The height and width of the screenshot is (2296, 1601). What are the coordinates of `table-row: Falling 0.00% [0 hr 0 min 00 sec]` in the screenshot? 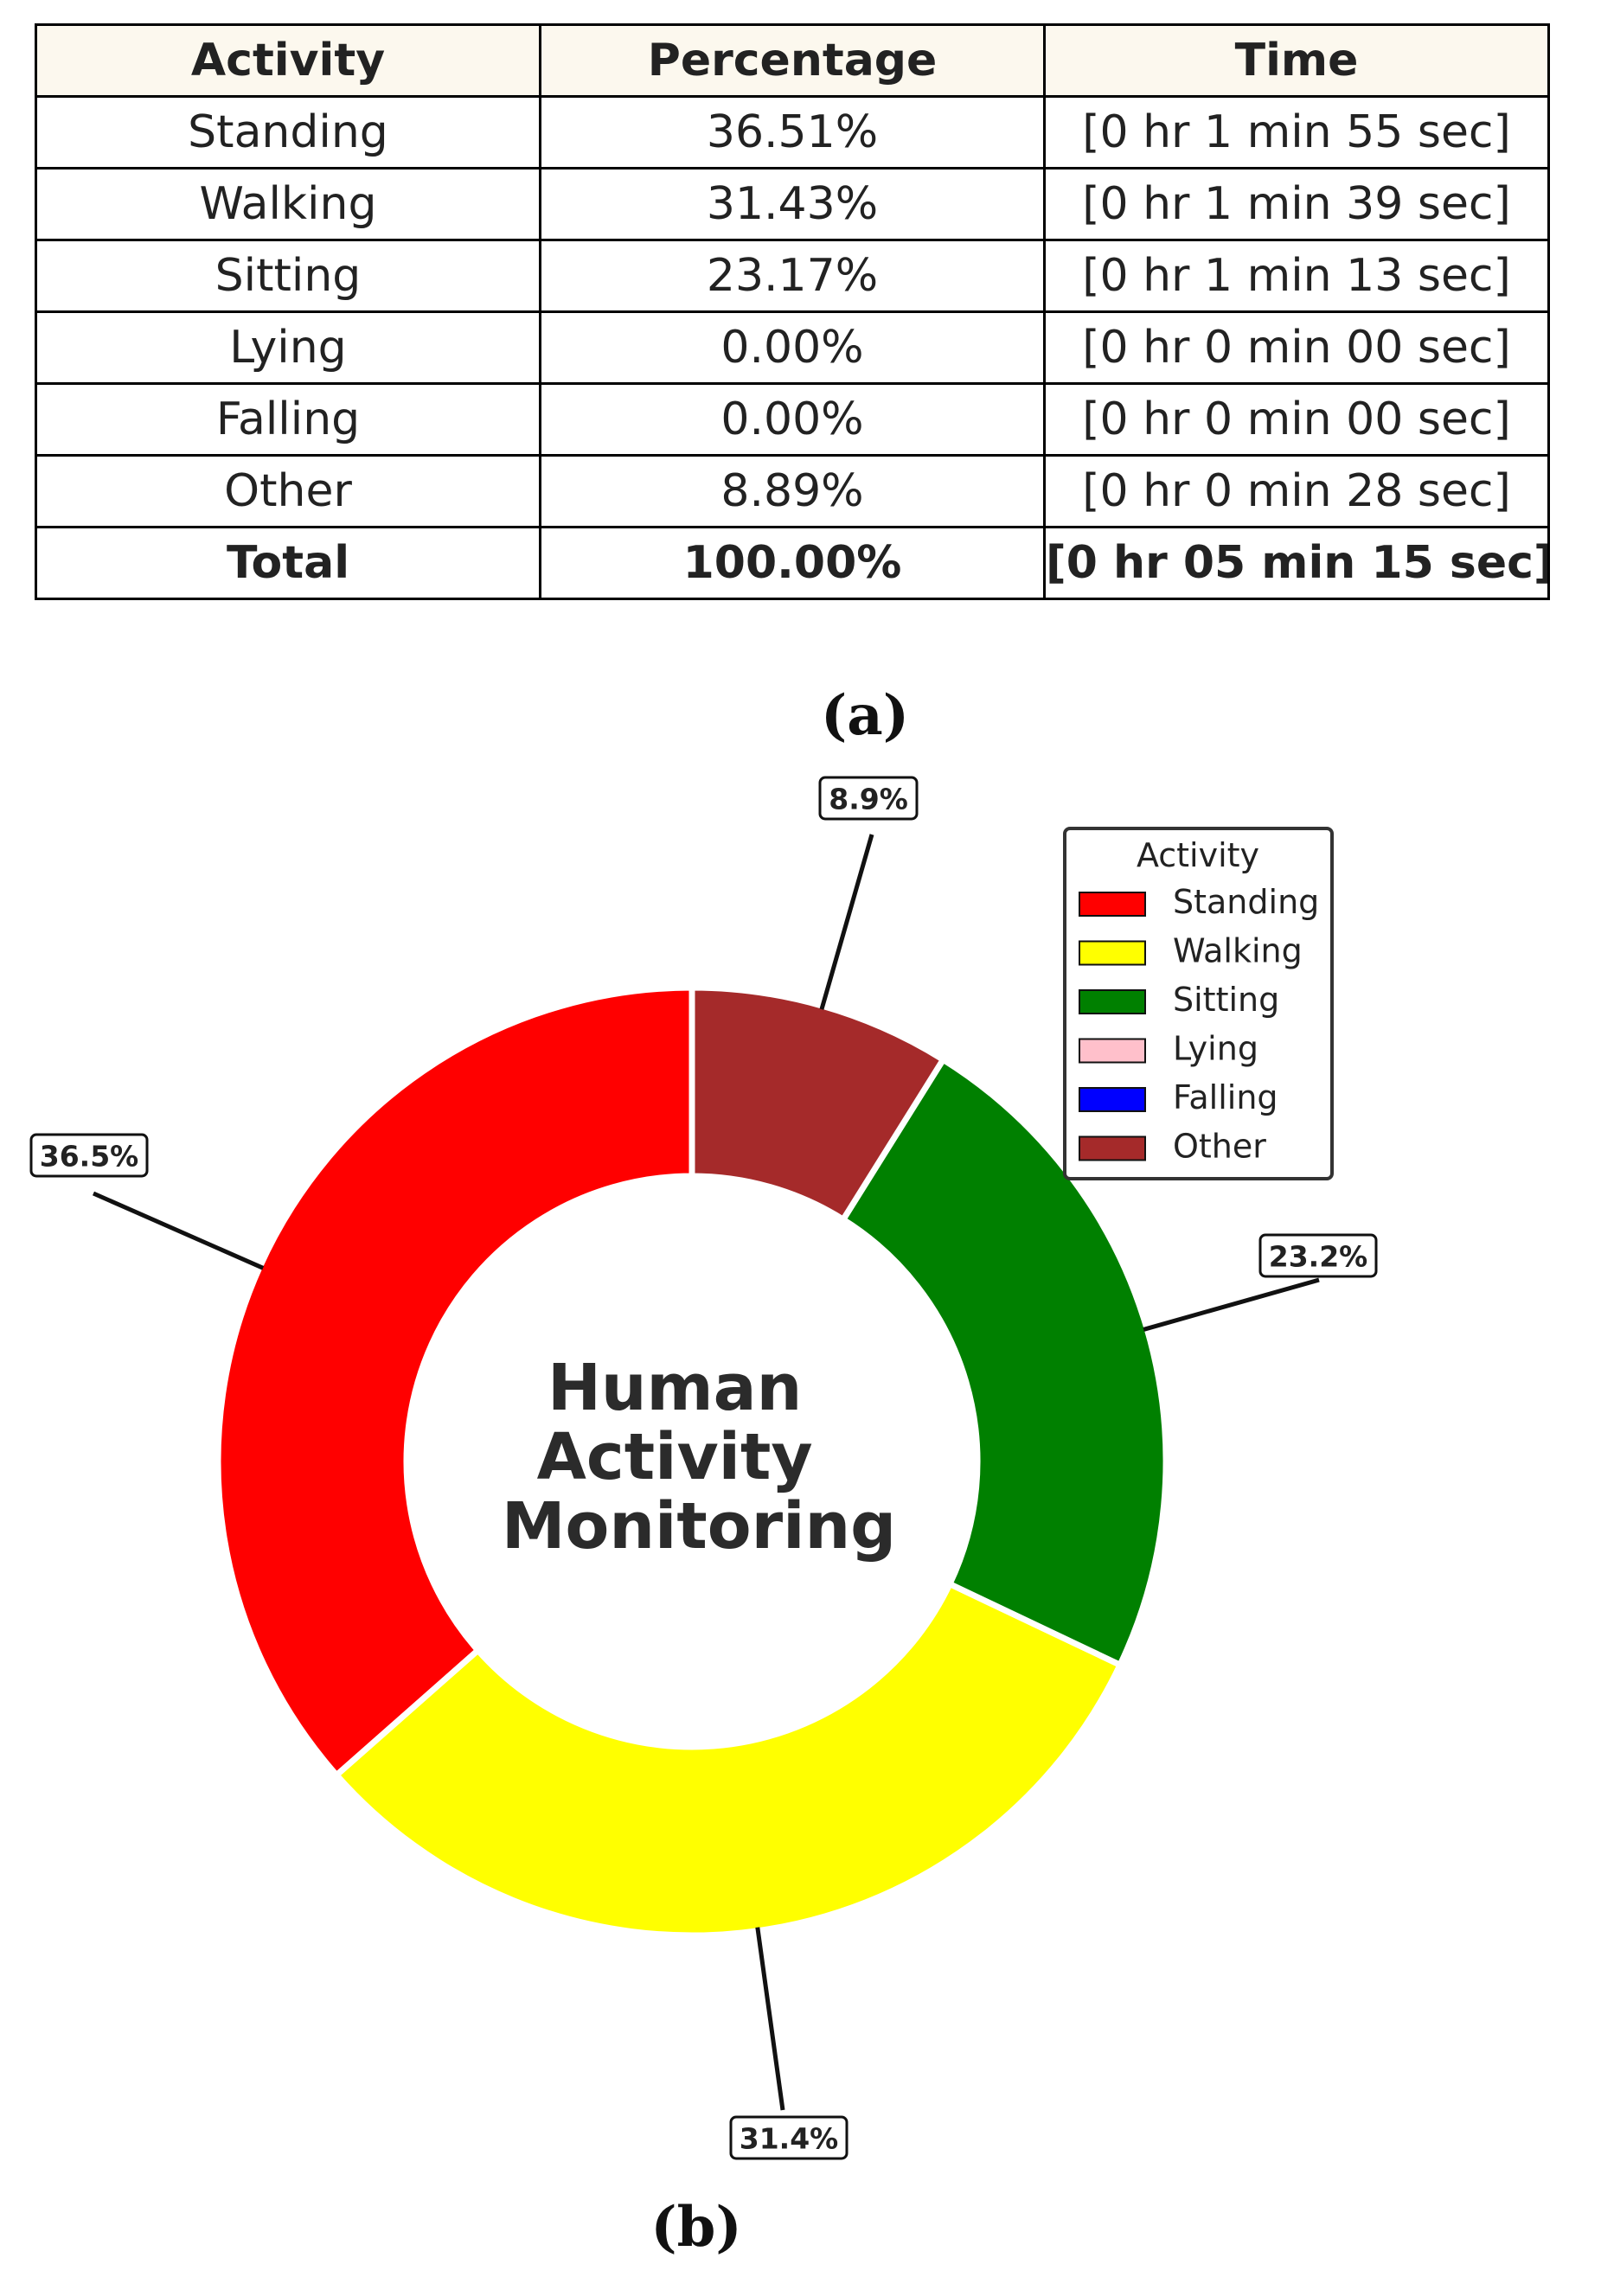 It's located at (792, 419).